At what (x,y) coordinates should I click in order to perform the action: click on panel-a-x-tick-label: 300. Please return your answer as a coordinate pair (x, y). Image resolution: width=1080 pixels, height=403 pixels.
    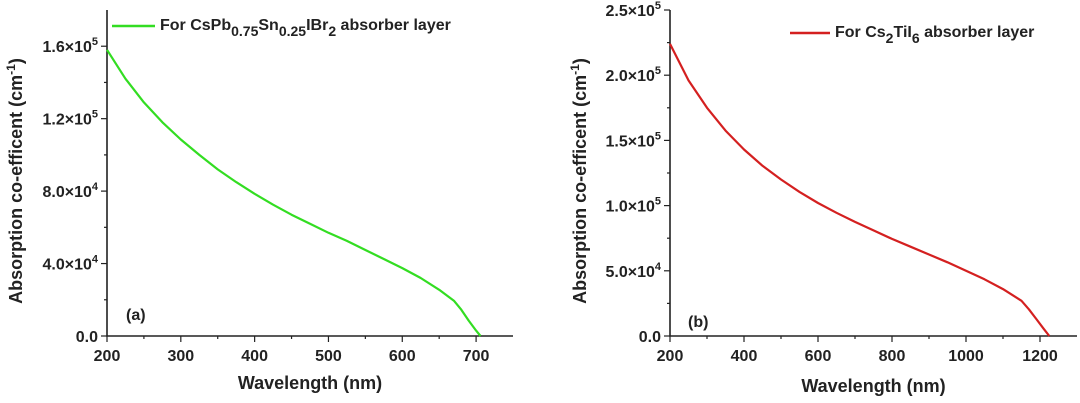
    Looking at the image, I should click on (180, 356).